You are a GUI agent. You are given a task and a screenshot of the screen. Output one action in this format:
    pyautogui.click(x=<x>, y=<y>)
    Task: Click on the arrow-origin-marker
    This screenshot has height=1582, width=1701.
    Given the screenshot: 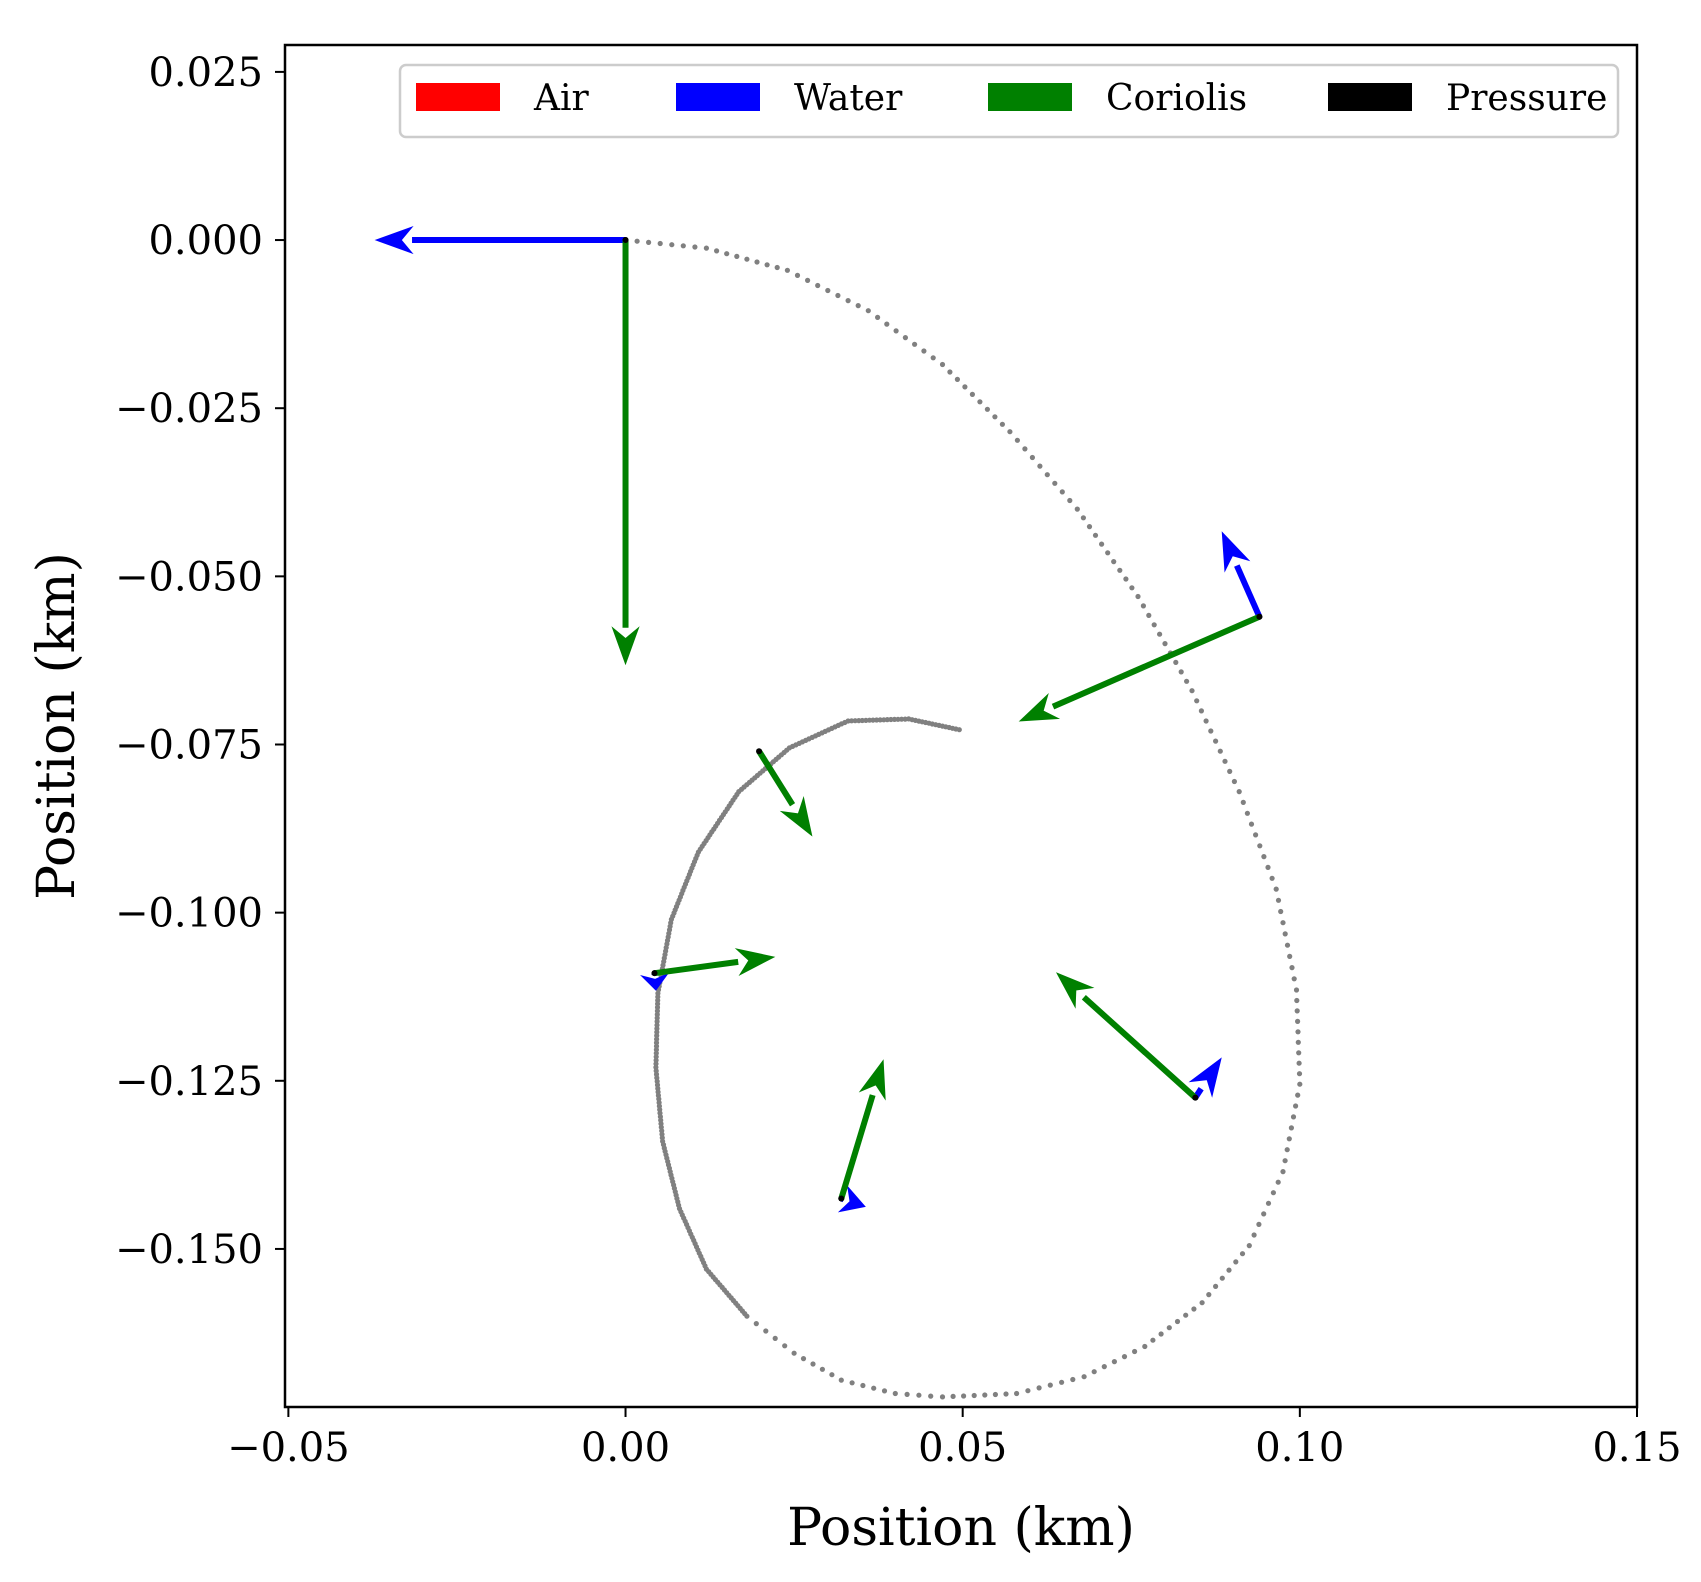 What is the action you would take?
    pyautogui.click(x=1195, y=1097)
    